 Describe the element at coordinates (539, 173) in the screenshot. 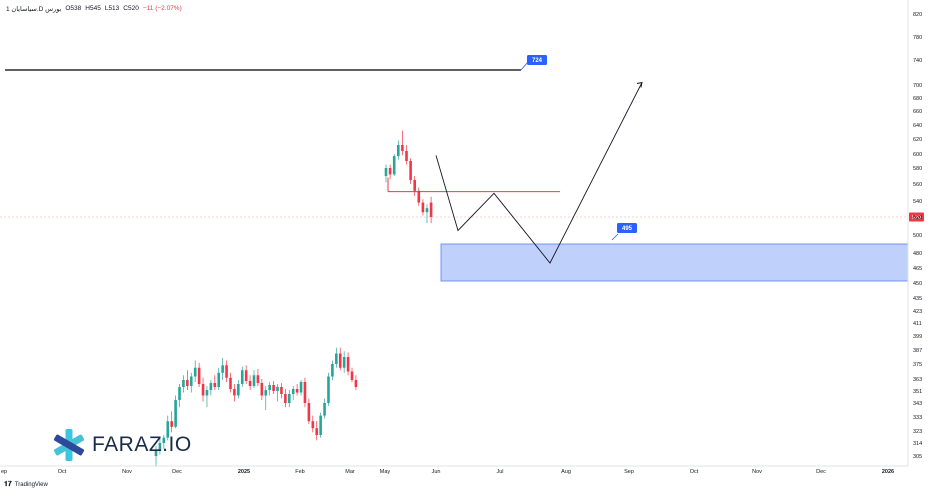

I see `projection-path` at that location.